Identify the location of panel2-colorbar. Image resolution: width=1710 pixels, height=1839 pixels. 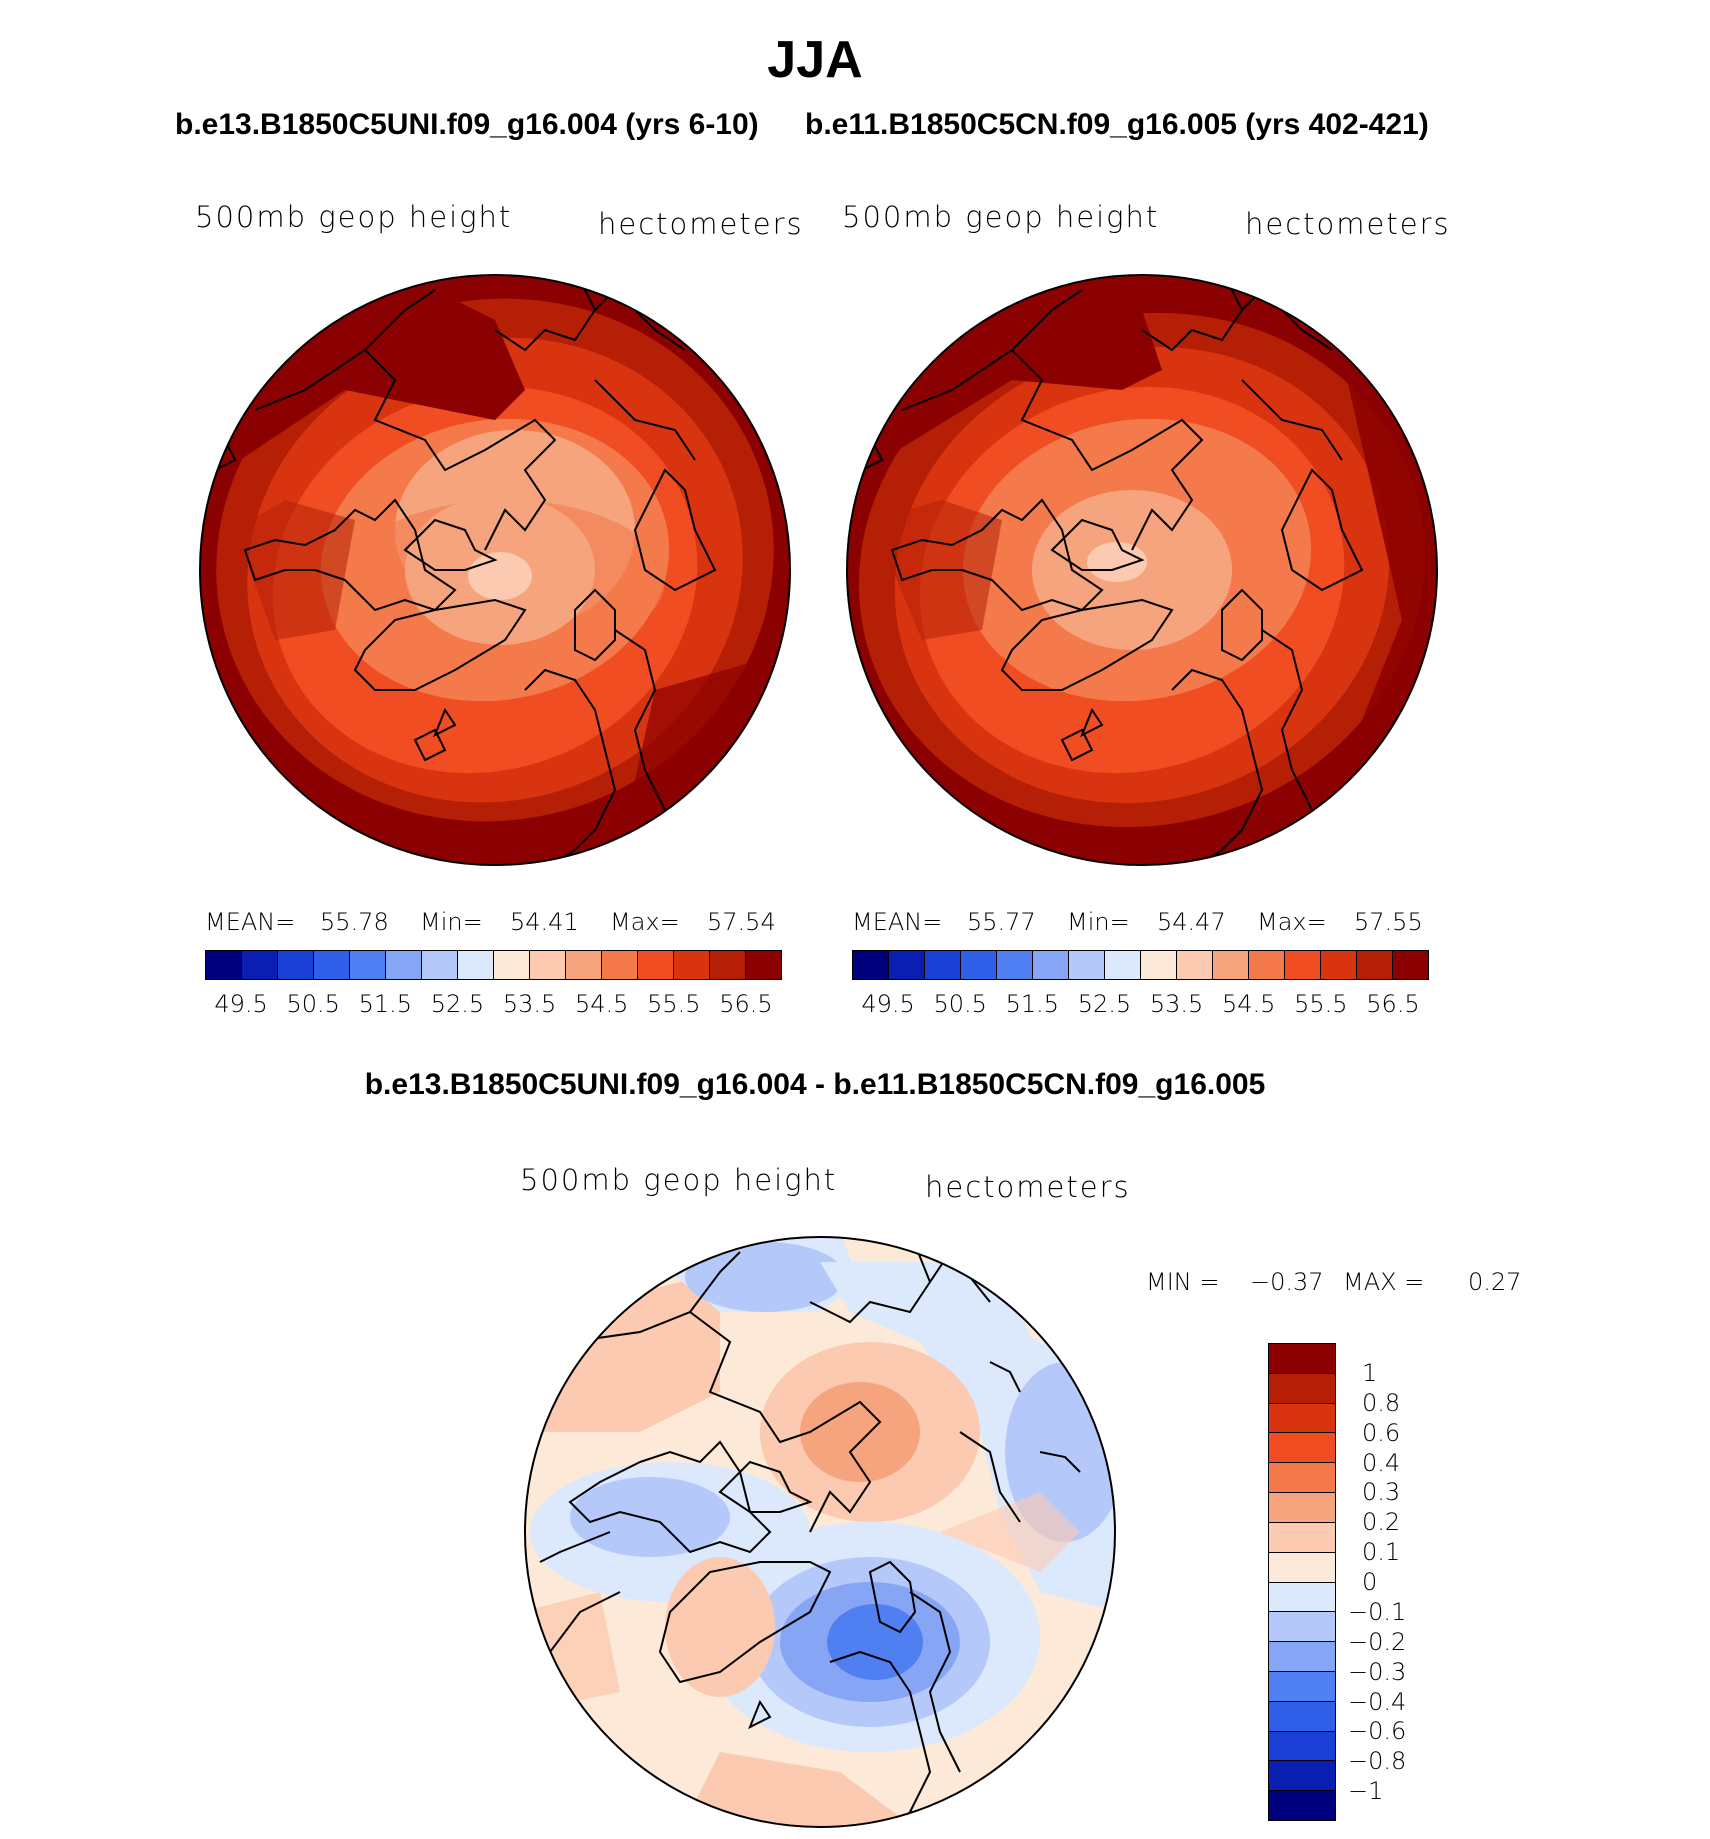
(1140, 965).